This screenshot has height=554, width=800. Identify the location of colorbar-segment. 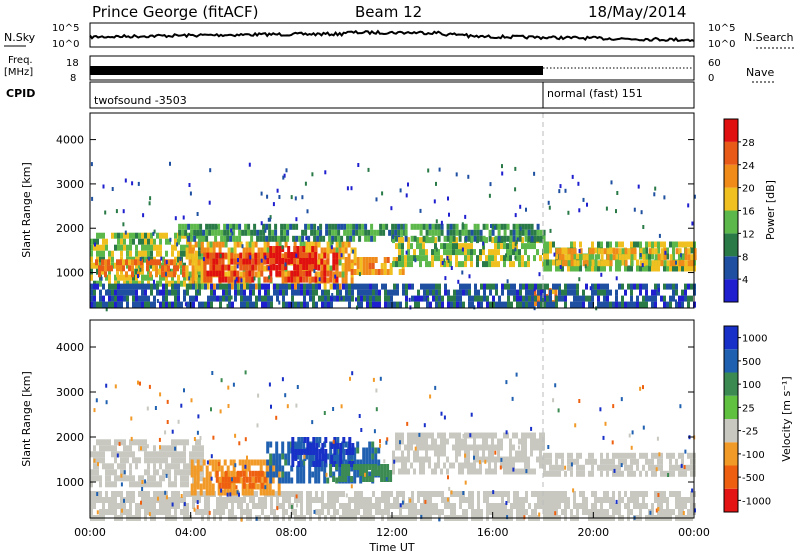
(731, 245).